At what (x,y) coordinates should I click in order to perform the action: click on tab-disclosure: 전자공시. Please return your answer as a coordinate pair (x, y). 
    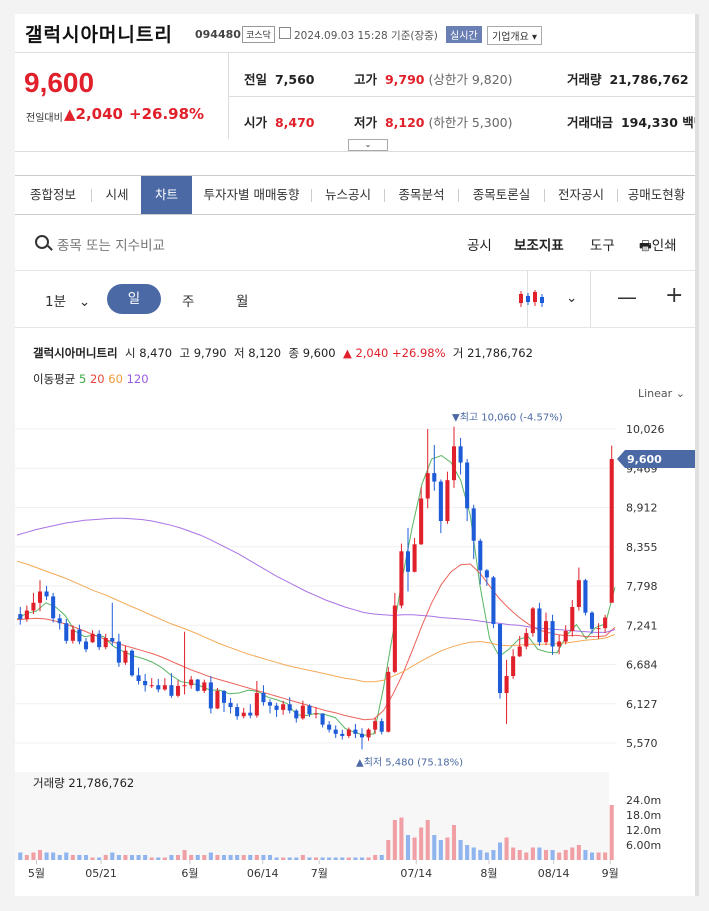
    Looking at the image, I should click on (580, 194).